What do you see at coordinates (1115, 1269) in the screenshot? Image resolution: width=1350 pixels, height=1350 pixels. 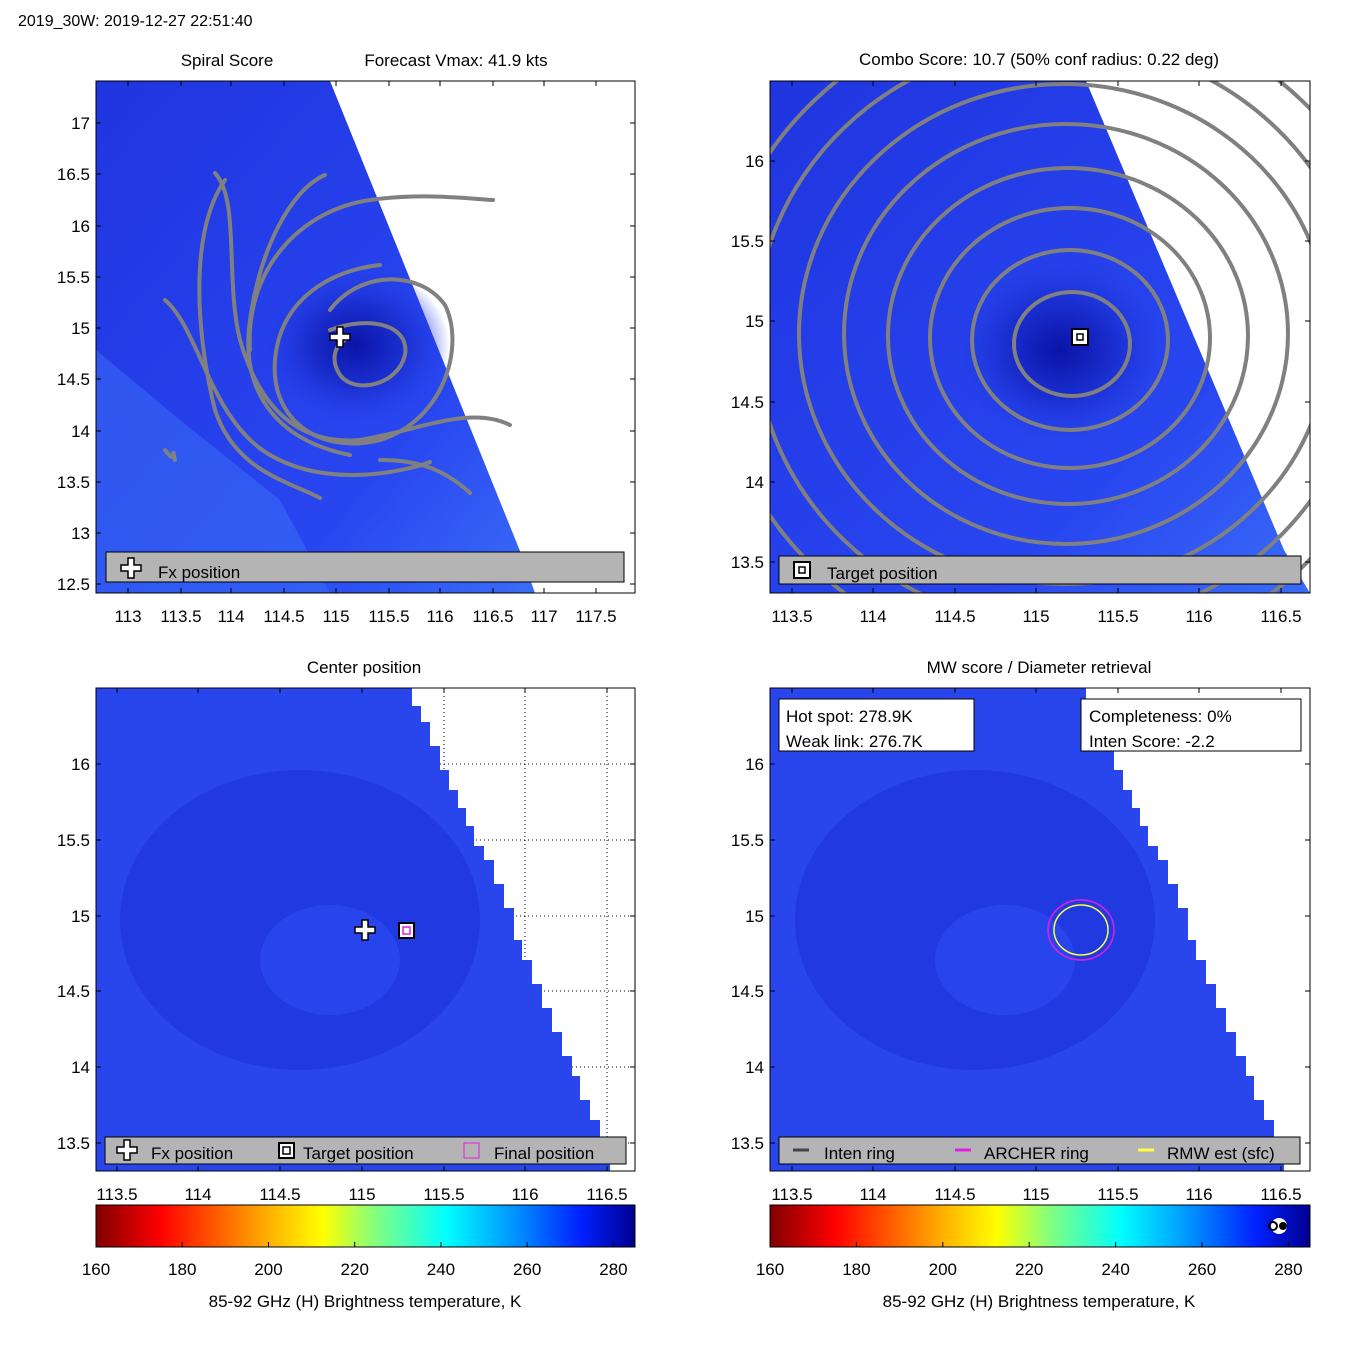 I see `colorbar-tick-label: 240` at bounding box center [1115, 1269].